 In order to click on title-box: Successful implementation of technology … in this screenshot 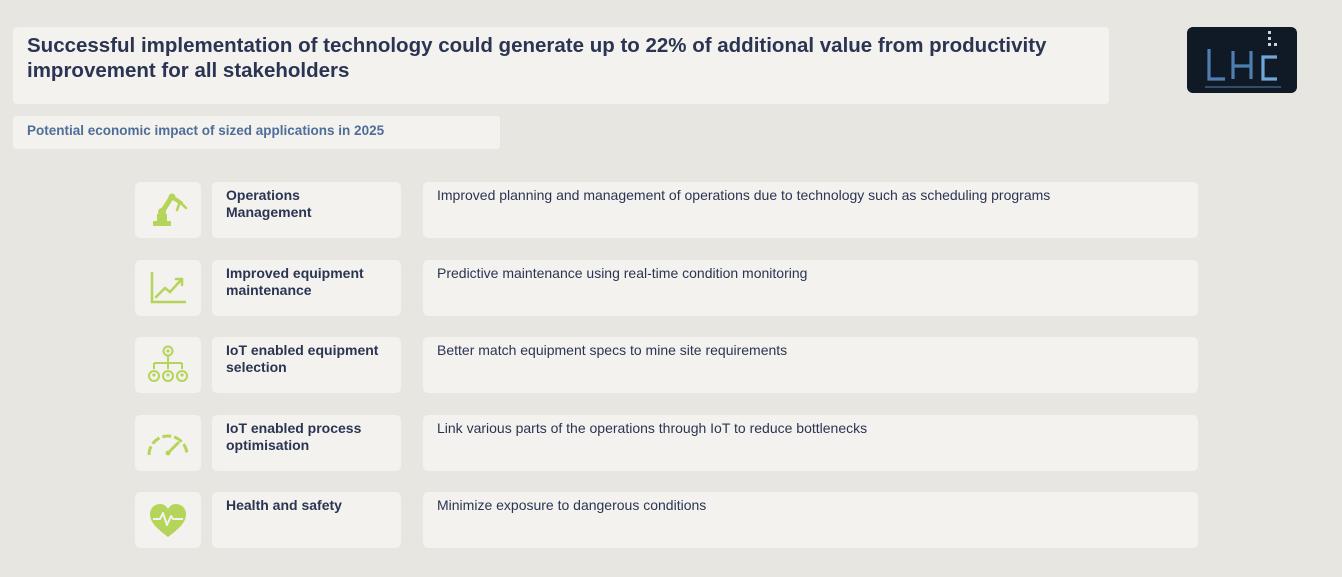, I will do `click(561, 65)`.